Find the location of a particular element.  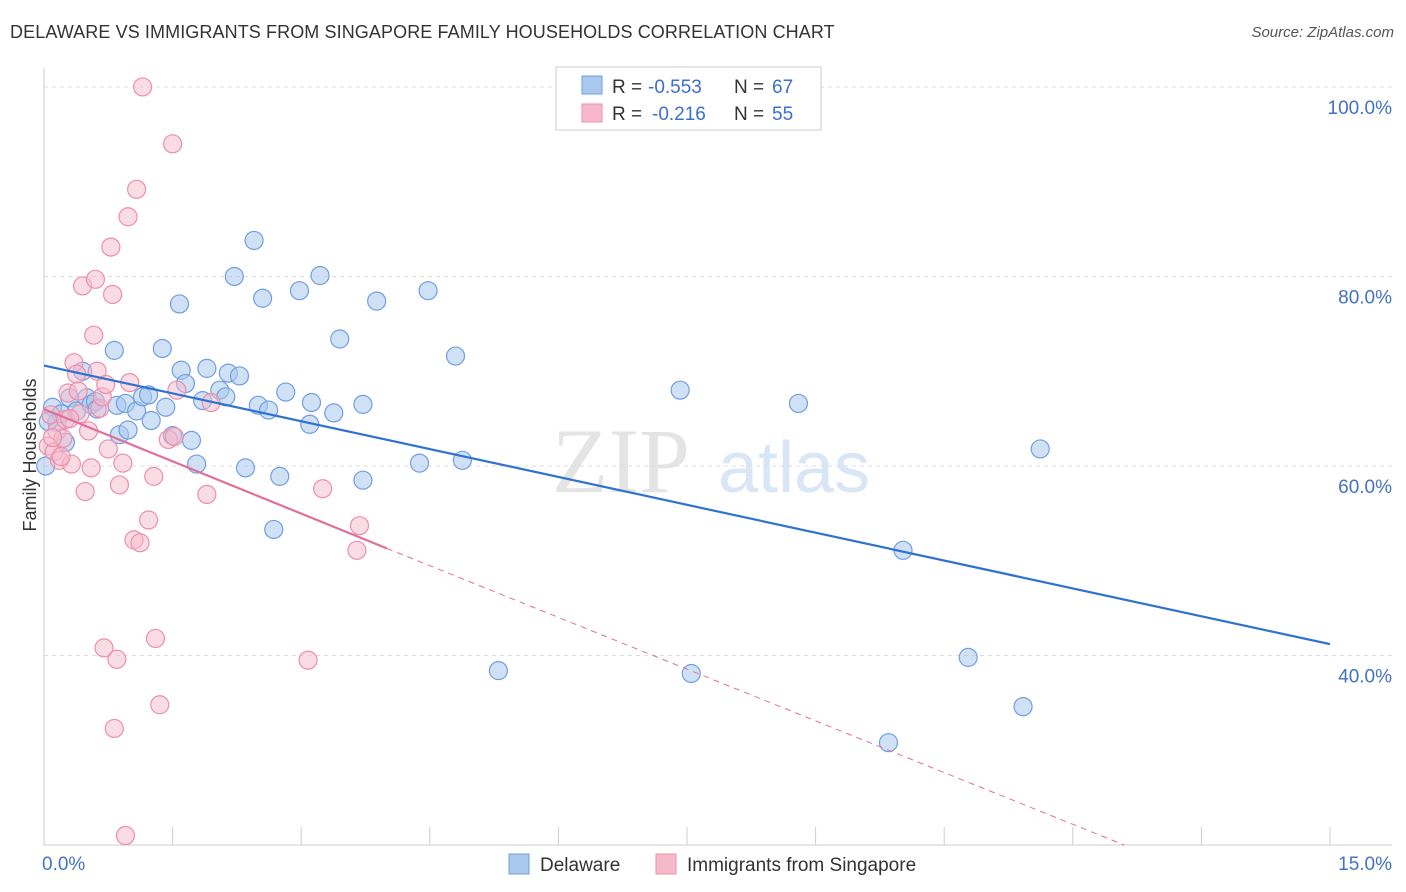

correlation-legend: R = -0.553 N = 67 R = -0.216 N = 55 is located at coordinates (688, 98).